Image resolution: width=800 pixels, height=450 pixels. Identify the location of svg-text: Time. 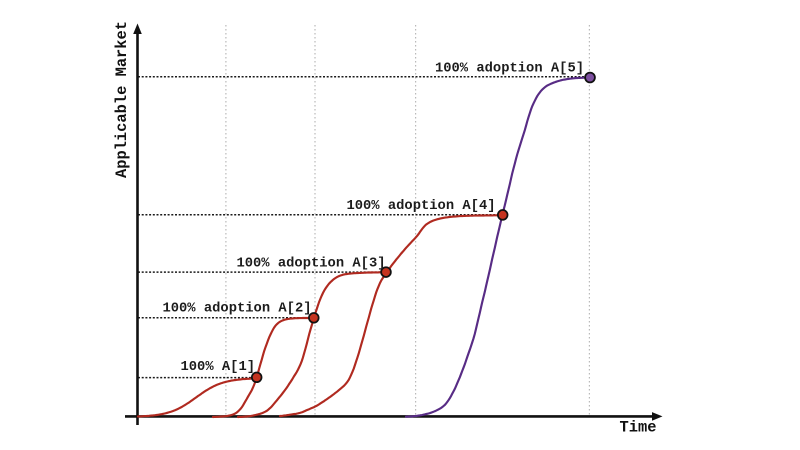
(638, 427).